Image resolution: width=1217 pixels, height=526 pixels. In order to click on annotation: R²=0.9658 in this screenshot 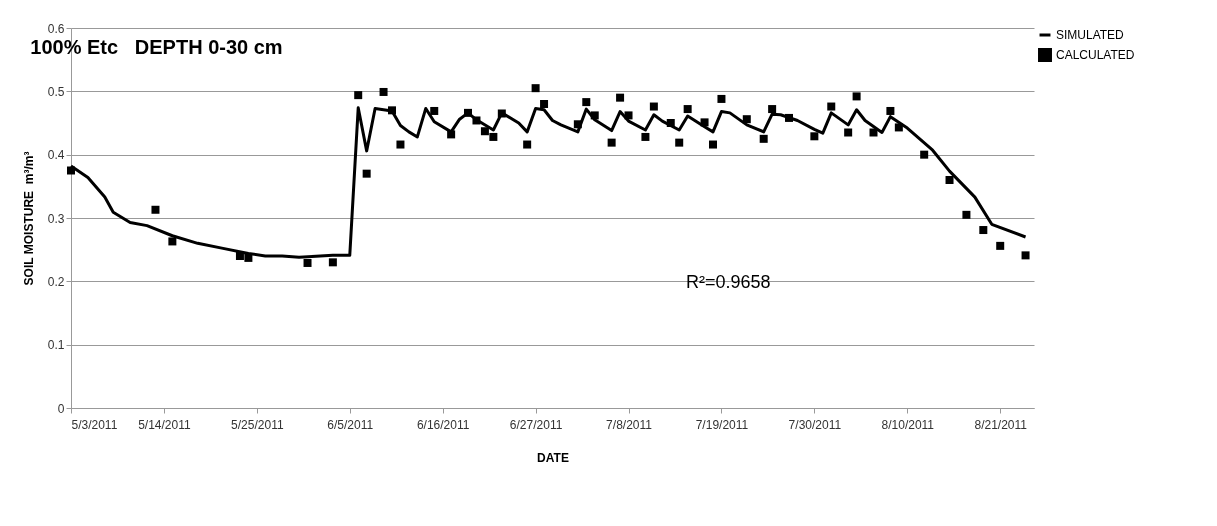, I will do `click(728, 282)`.